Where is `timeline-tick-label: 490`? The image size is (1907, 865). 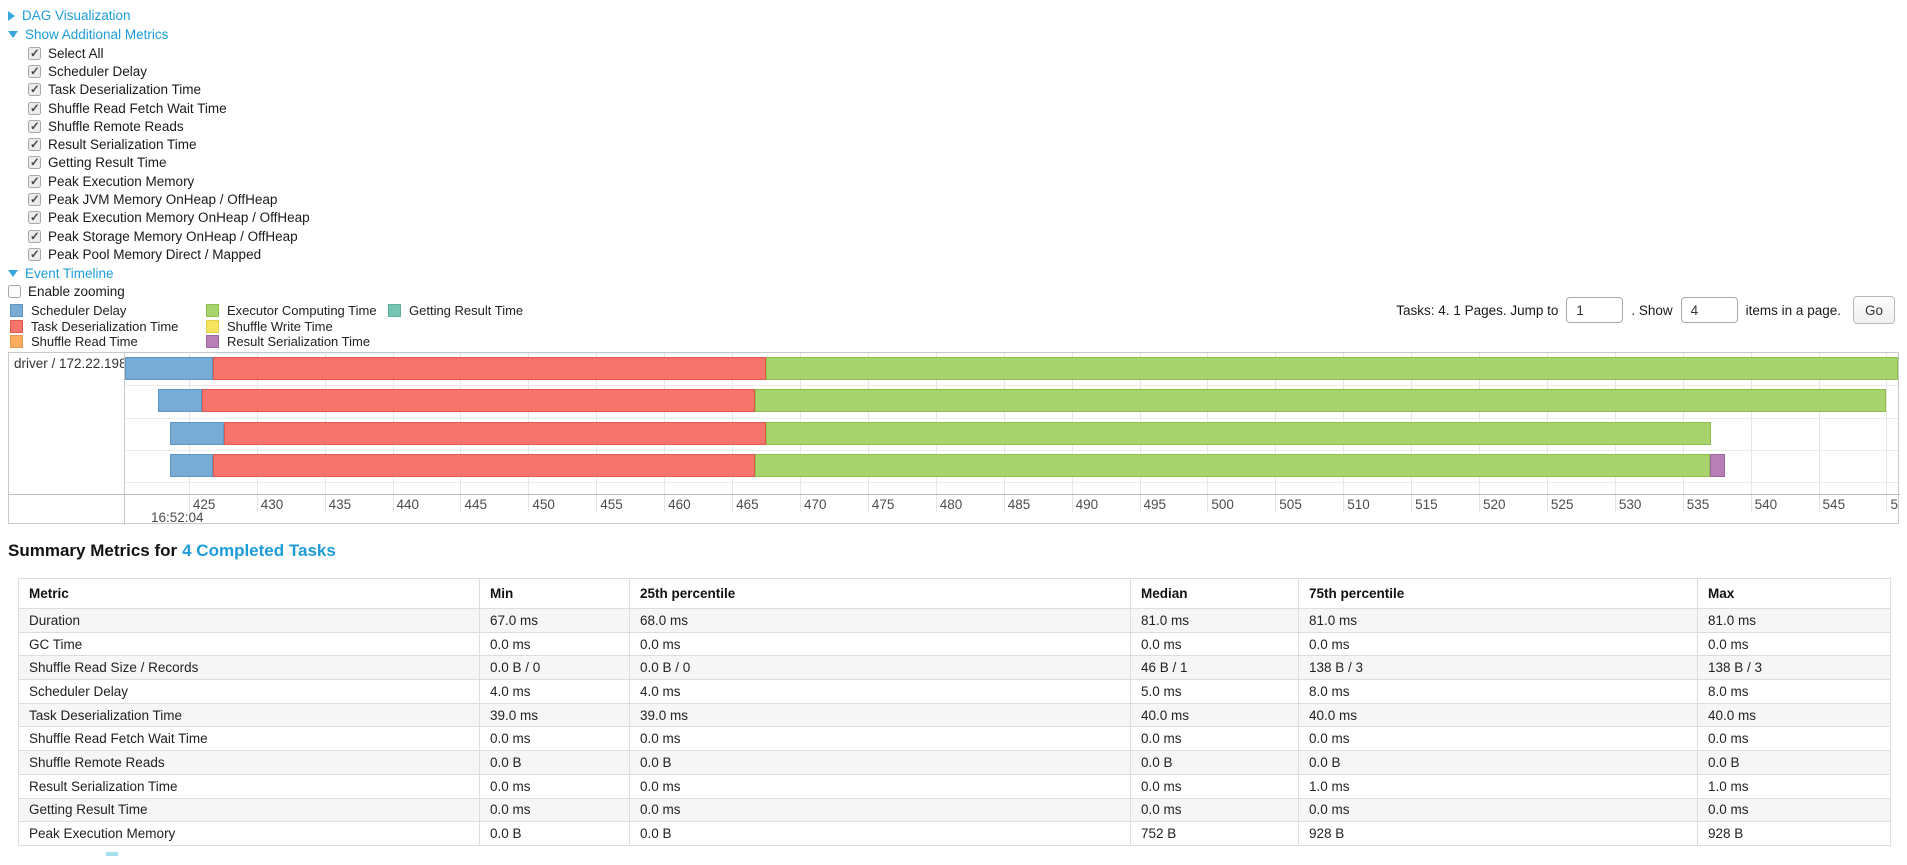 timeline-tick-label: 490 is located at coordinates (1087, 504).